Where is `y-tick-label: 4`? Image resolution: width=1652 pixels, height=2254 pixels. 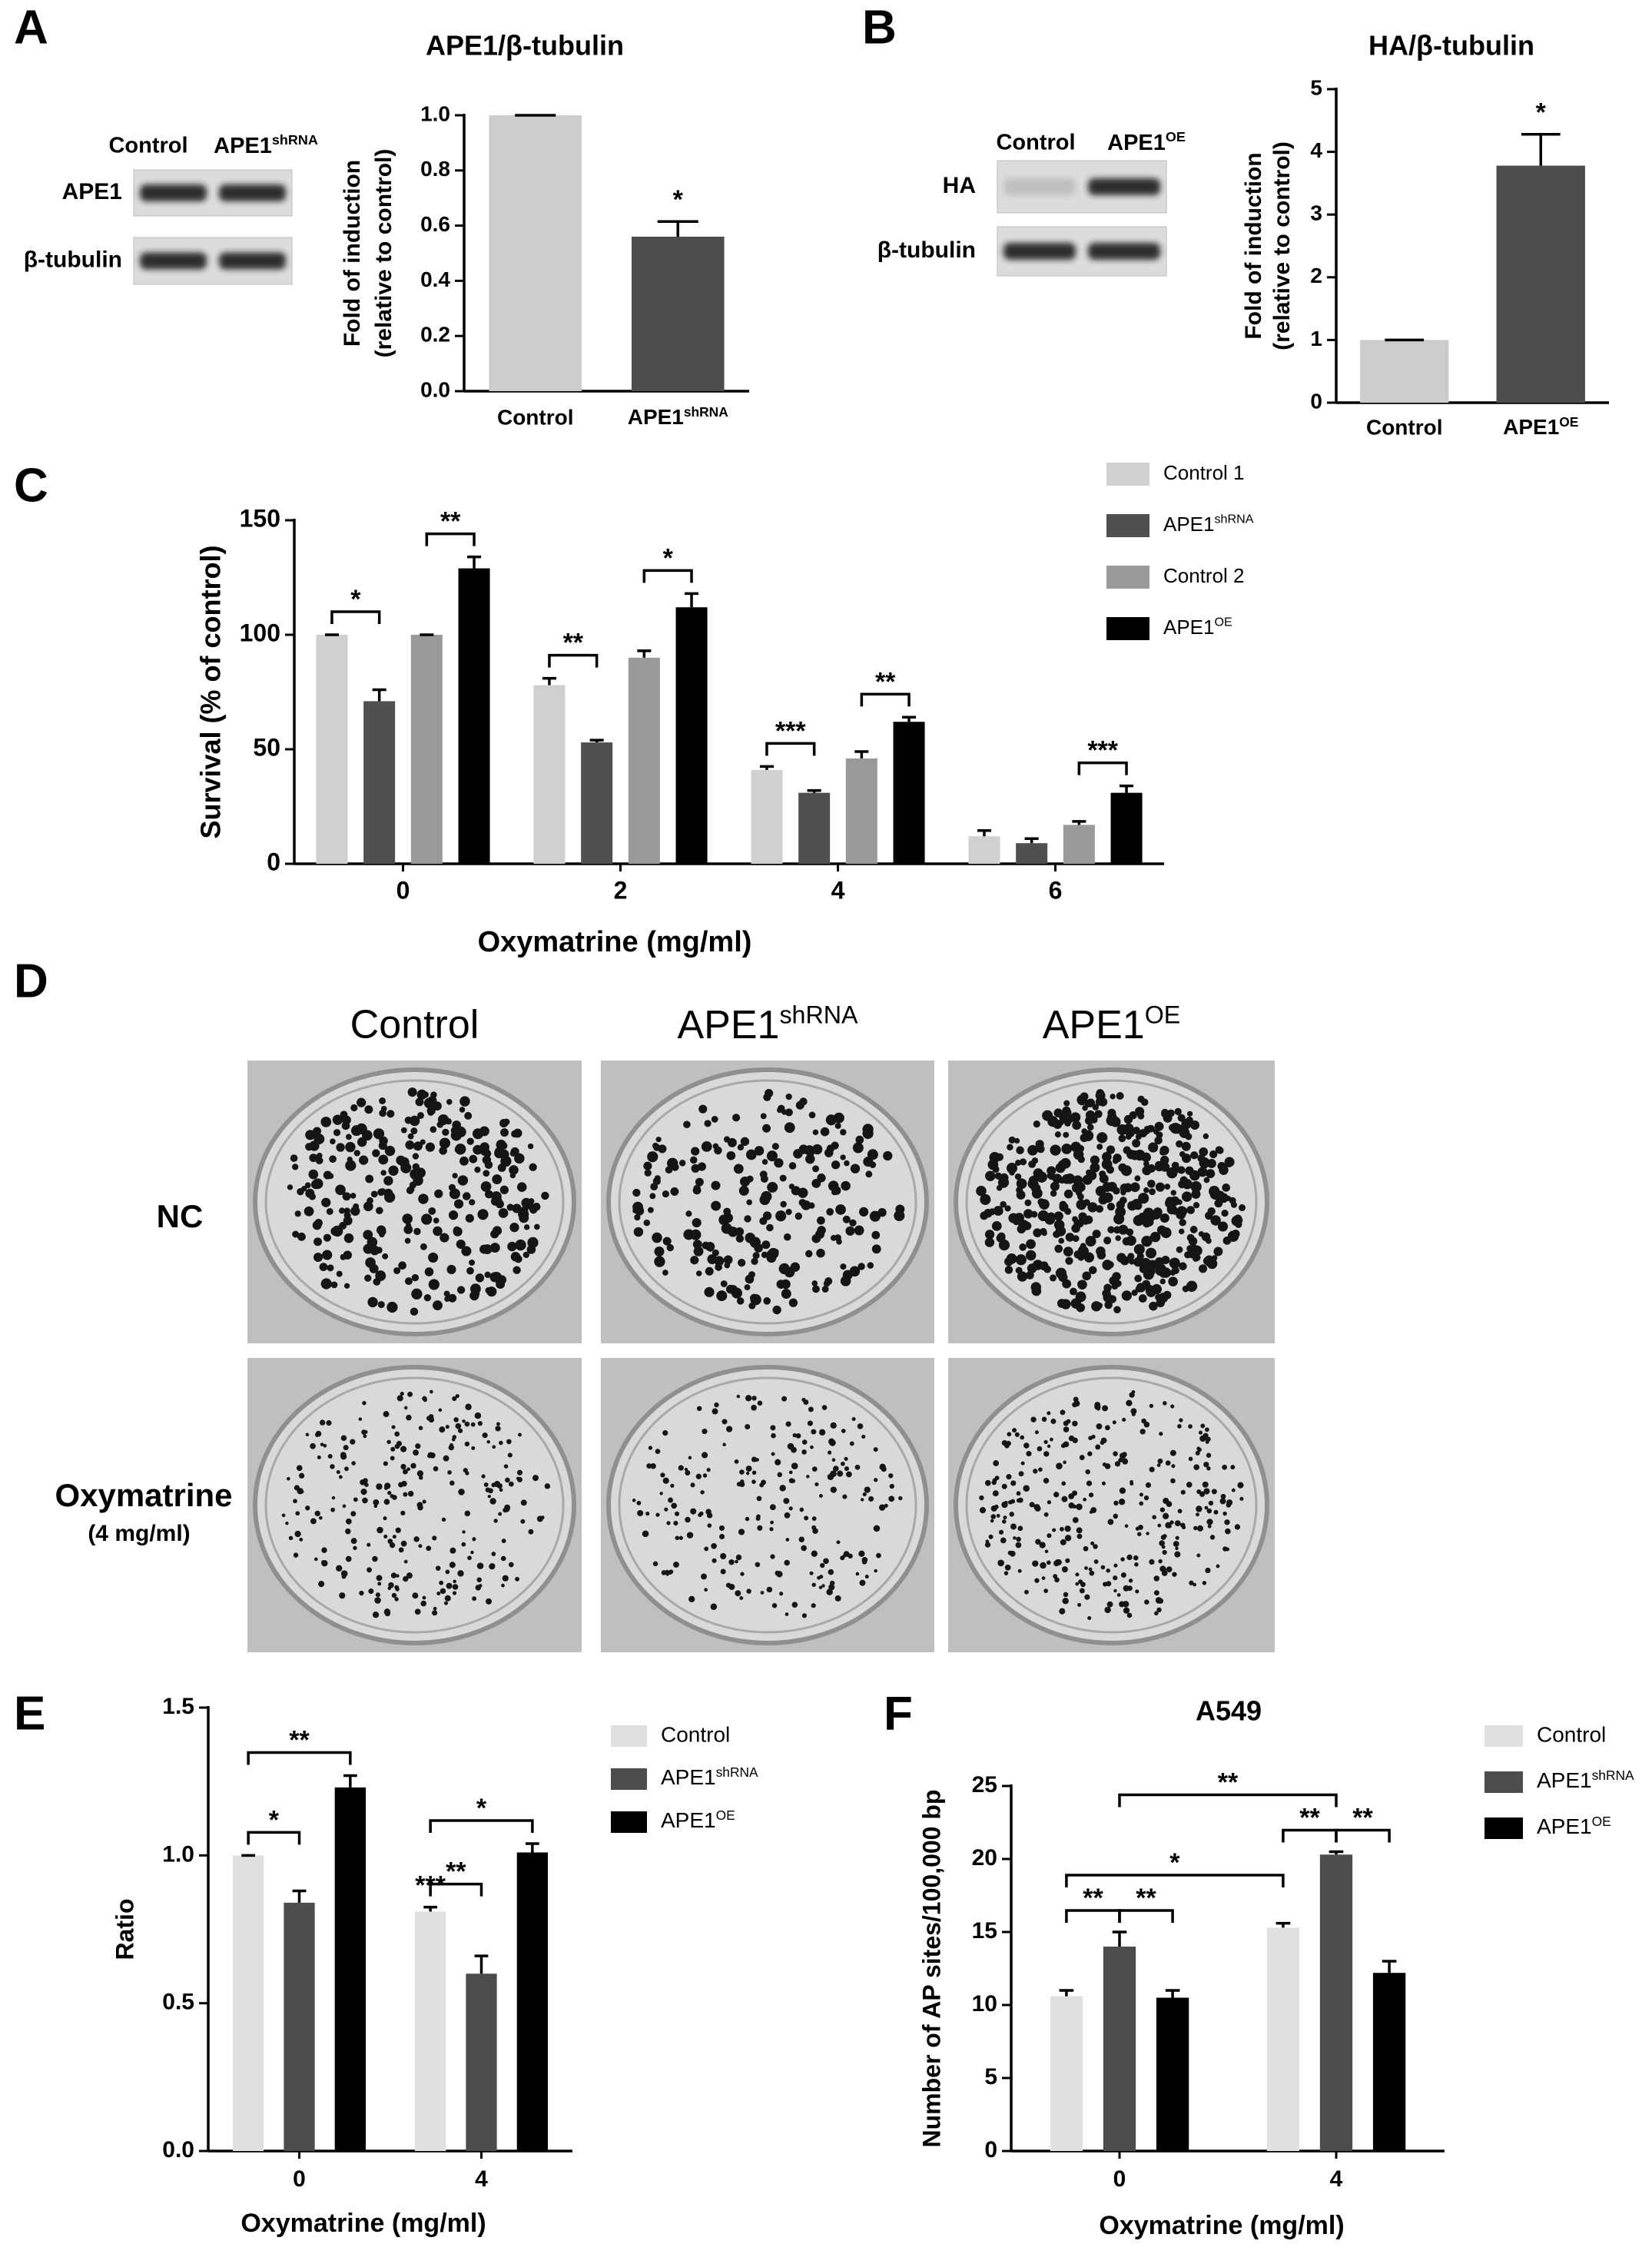
y-tick-label: 4 is located at coordinates (1316, 150).